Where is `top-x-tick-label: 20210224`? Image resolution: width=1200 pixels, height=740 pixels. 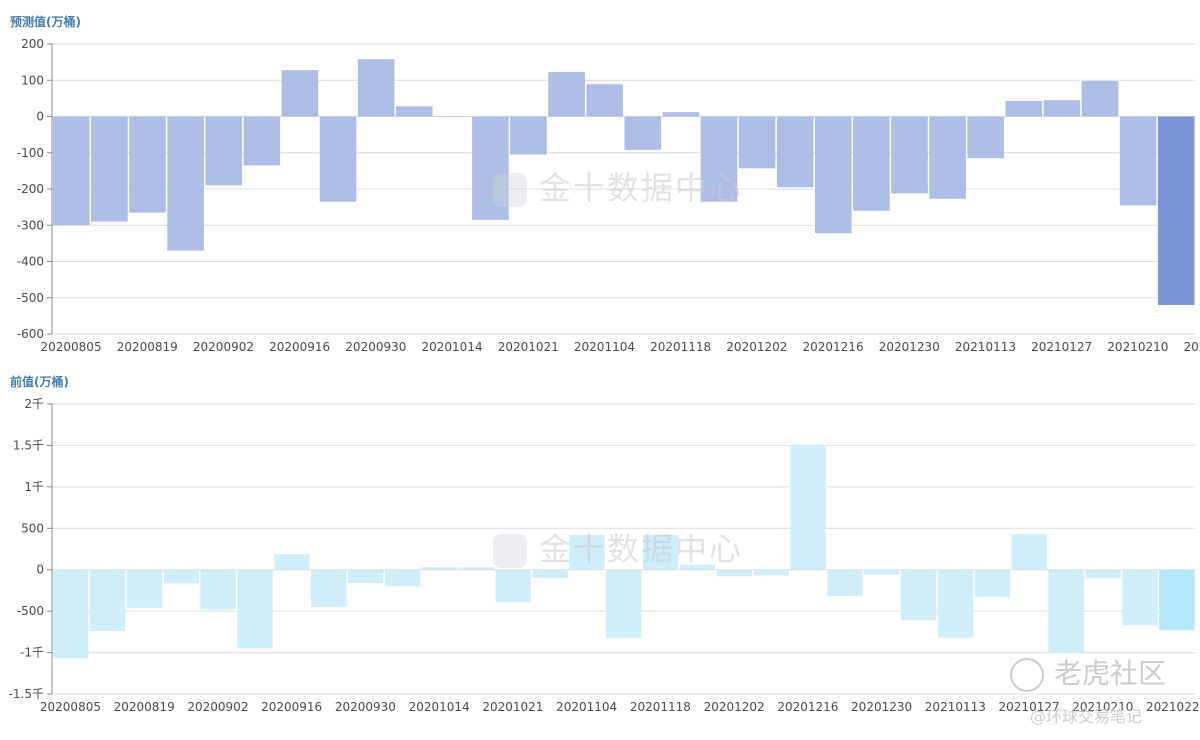 top-x-tick-label: 20210224 is located at coordinates (1192, 347).